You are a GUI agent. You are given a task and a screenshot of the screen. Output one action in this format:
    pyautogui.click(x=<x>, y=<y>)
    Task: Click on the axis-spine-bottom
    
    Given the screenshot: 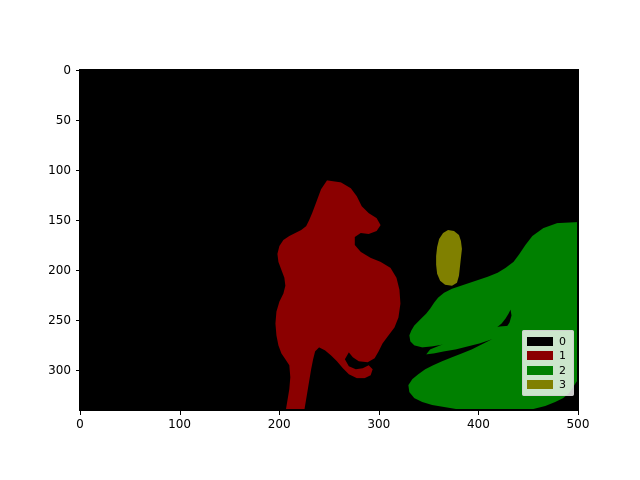 What is the action you would take?
    pyautogui.click(x=329, y=411)
    